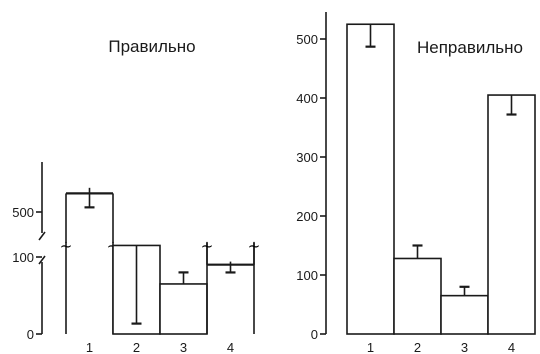 Image resolution: width=540 pixels, height=354 pixels. What do you see at coordinates (307, 98) in the screenshot?
I see `y-tick-label: 400` at bounding box center [307, 98].